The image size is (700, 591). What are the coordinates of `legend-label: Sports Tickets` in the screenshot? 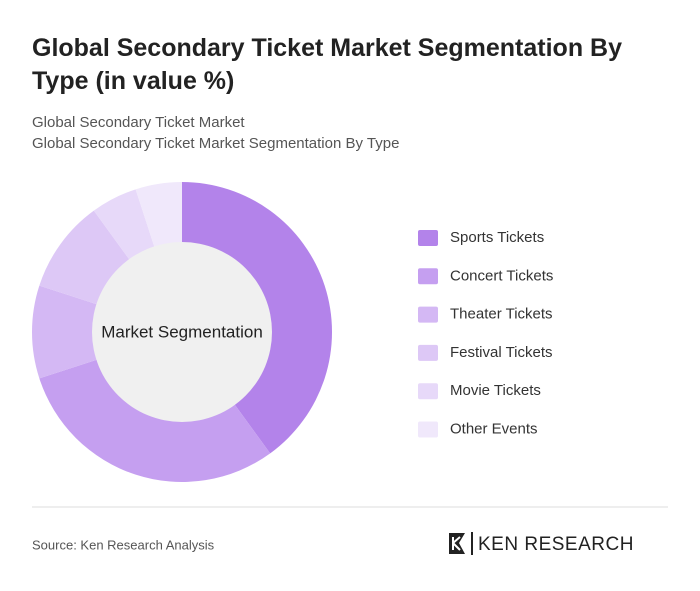 It's located at (497, 237).